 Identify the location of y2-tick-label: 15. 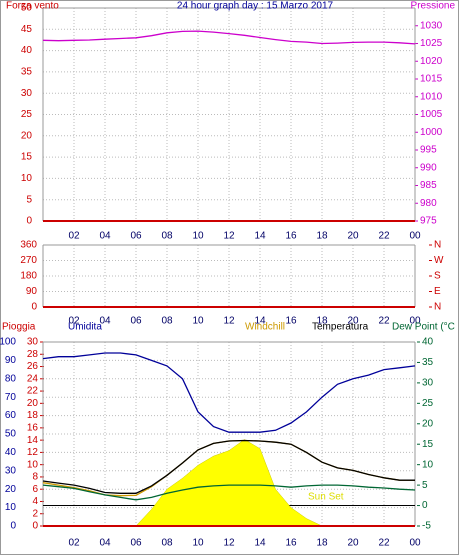
(428, 444).